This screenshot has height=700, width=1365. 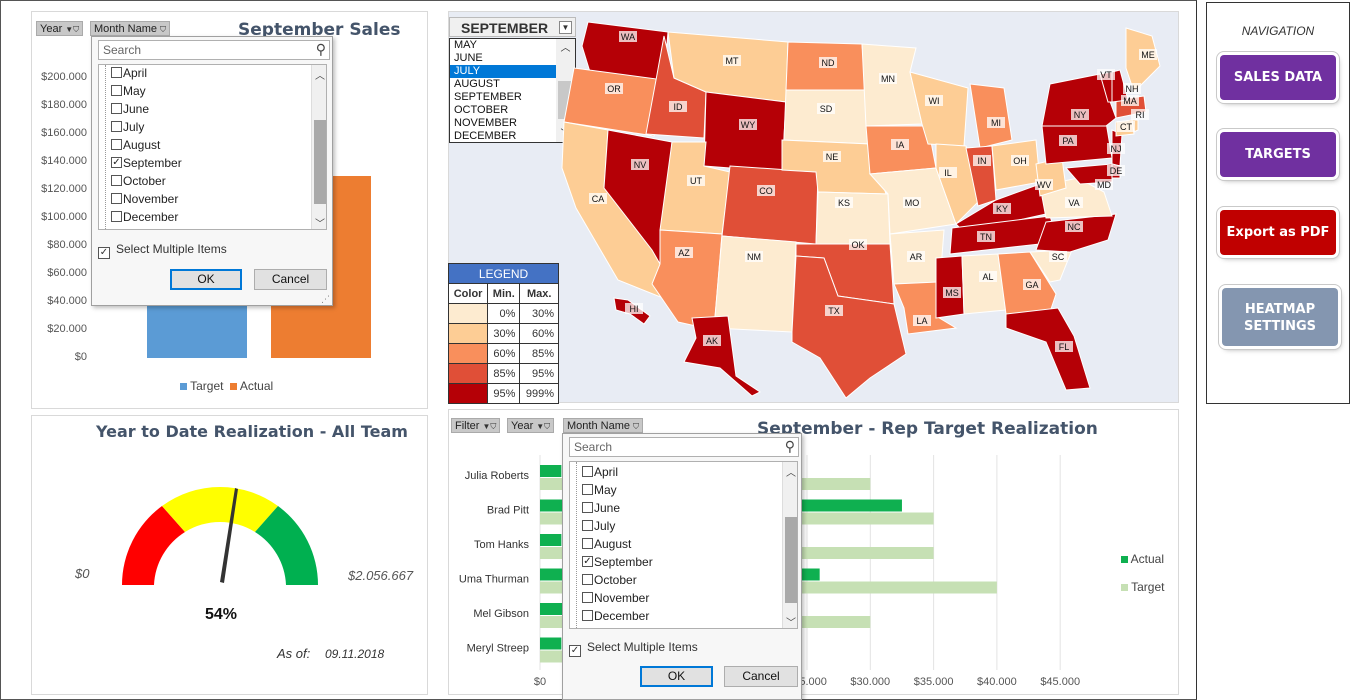 I want to click on legend-max: 95%, so click(x=539, y=373).